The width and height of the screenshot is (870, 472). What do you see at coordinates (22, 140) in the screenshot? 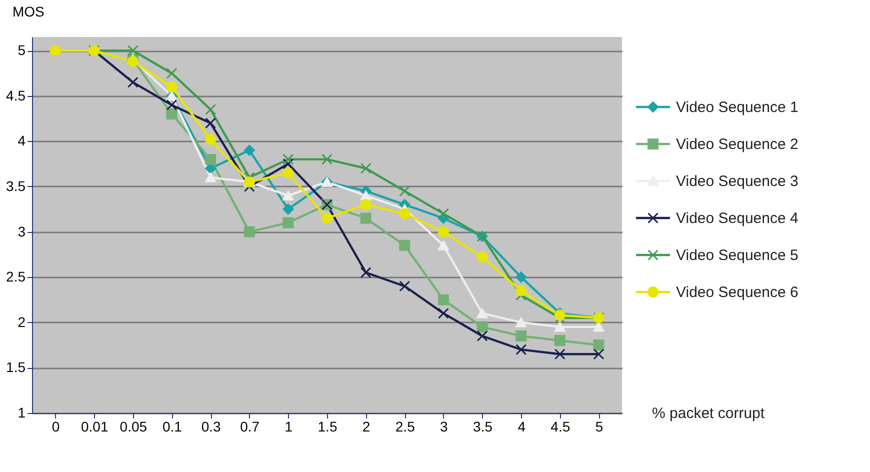
I see `y-tick-label: 4` at bounding box center [22, 140].